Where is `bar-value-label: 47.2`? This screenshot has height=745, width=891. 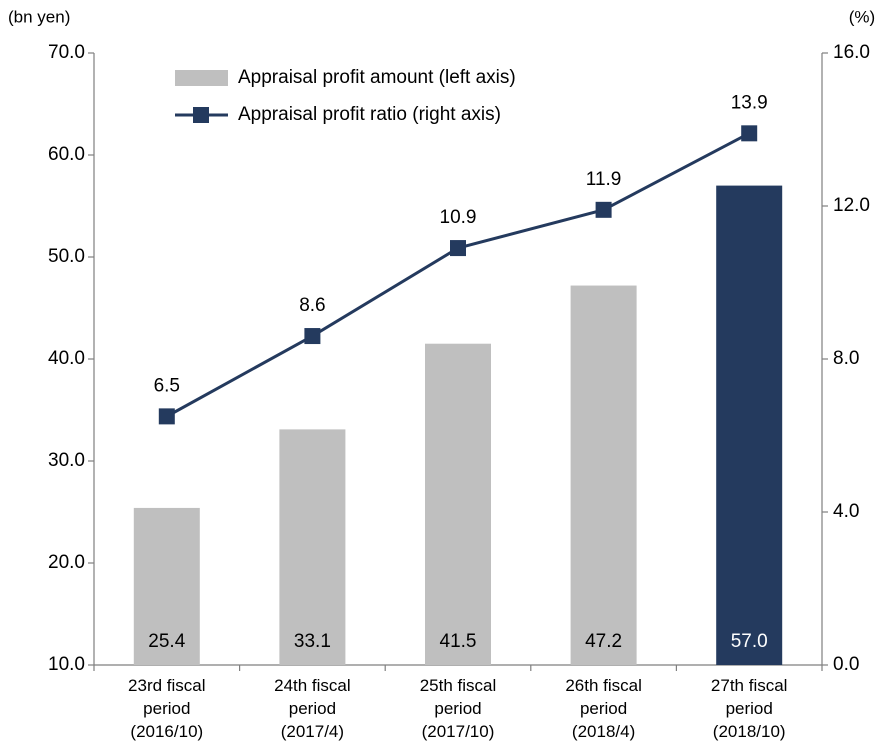 bar-value-label: 47.2 is located at coordinates (603, 641).